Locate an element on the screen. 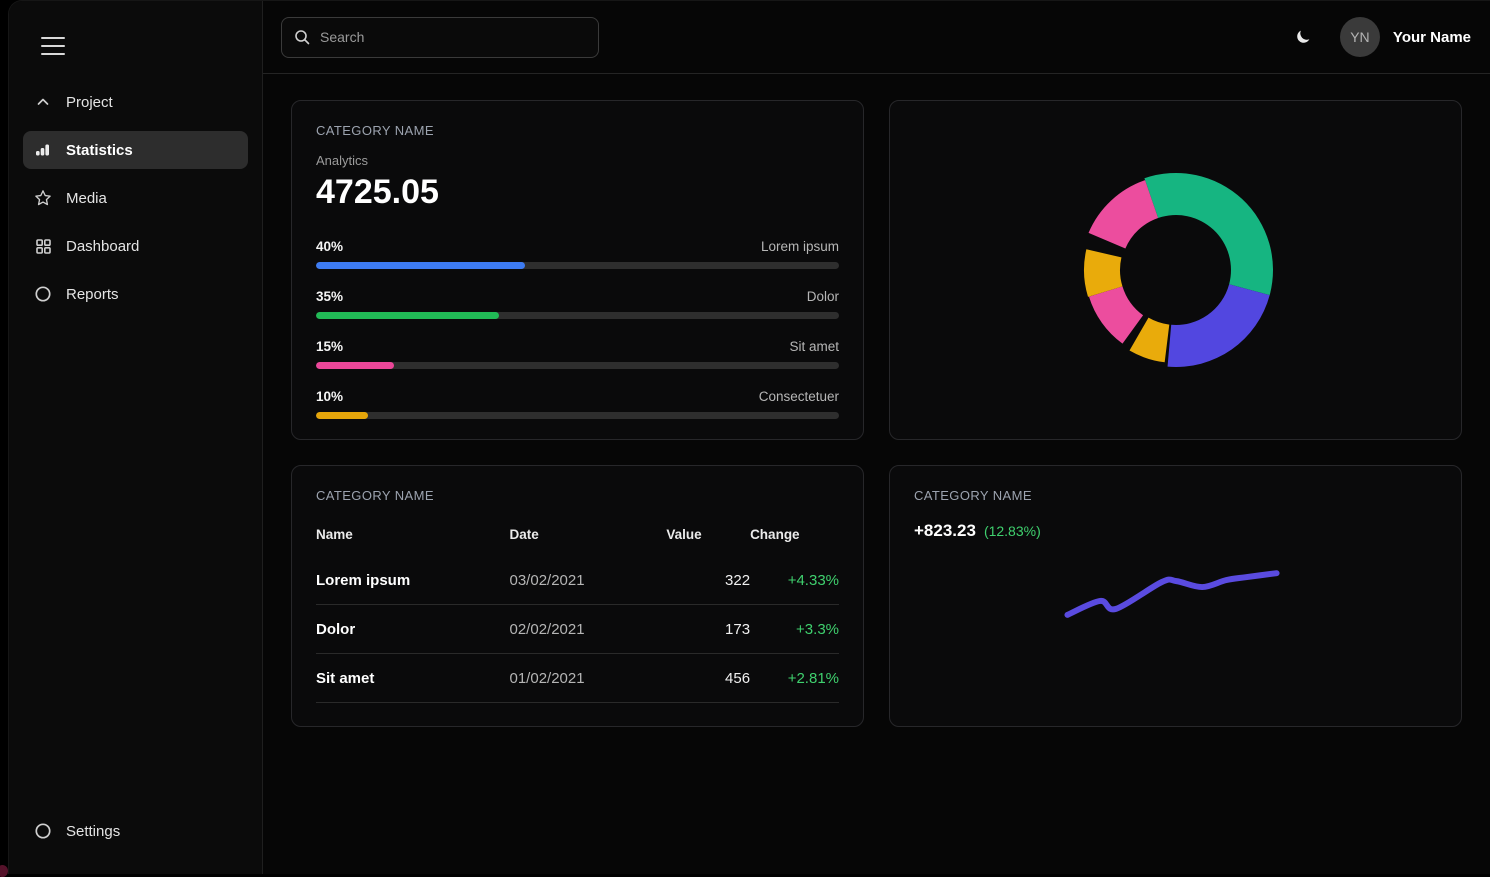  cell-value: 173 is located at coordinates (708, 629).